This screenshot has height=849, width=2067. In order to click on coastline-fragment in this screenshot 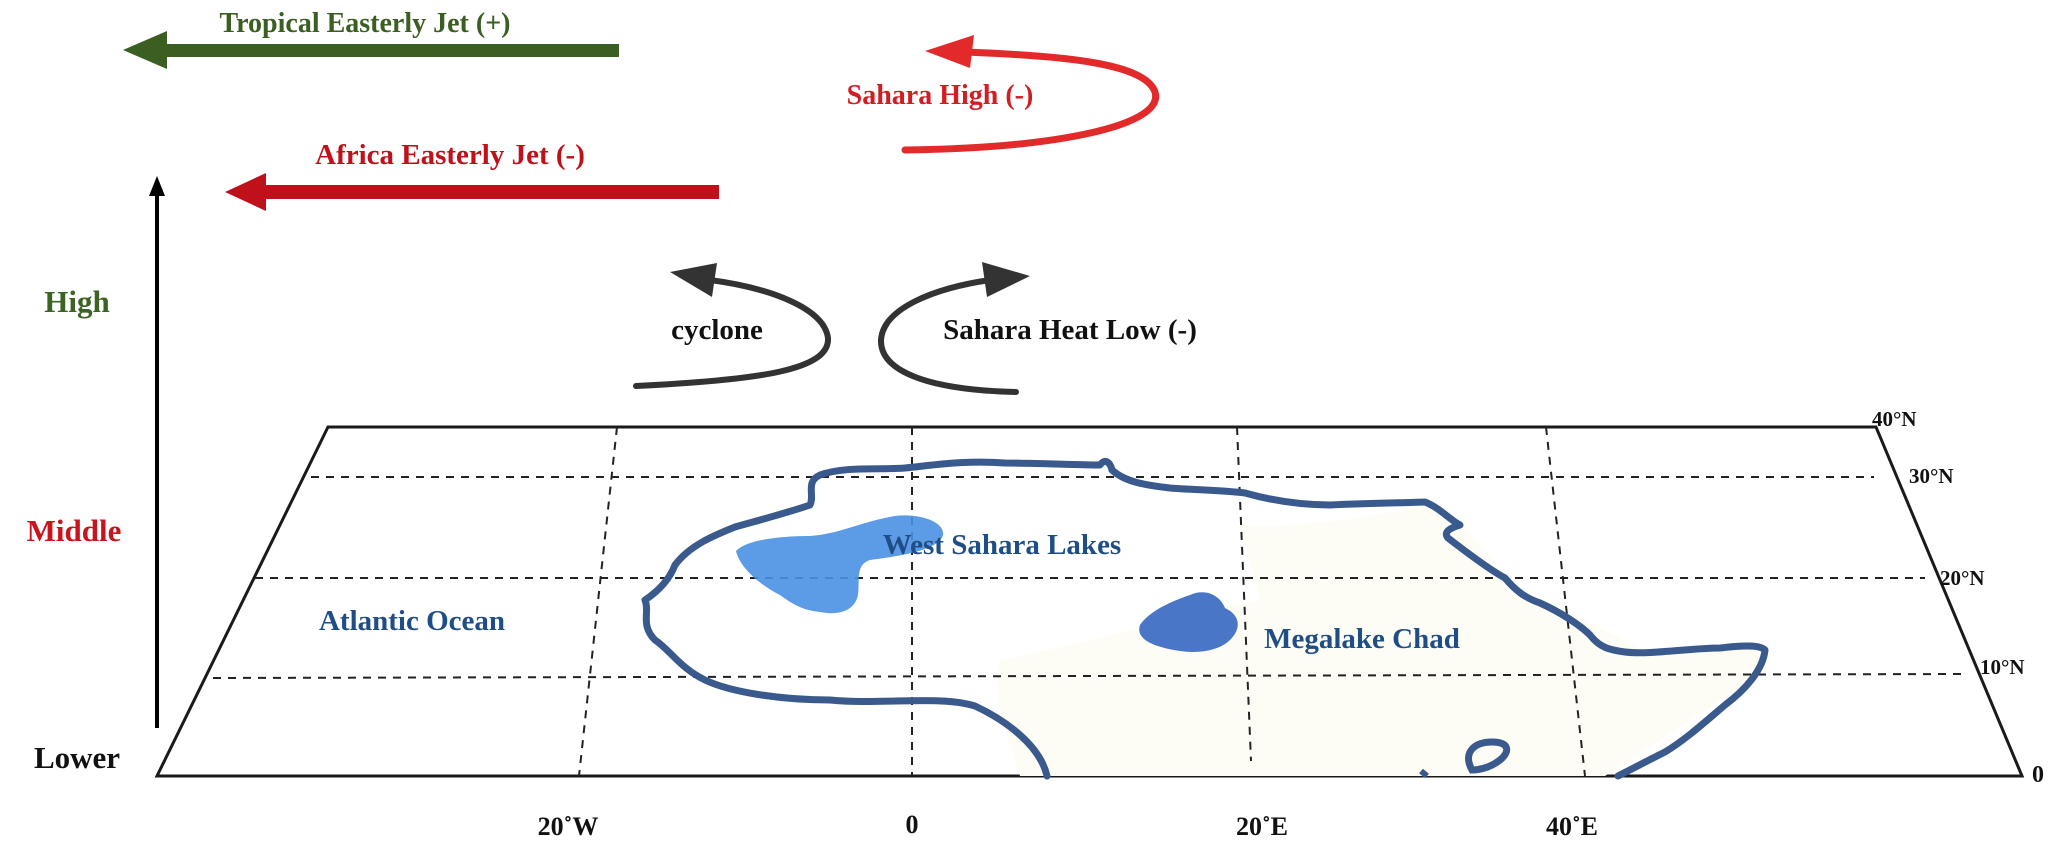, I will do `click(1424, 773)`.